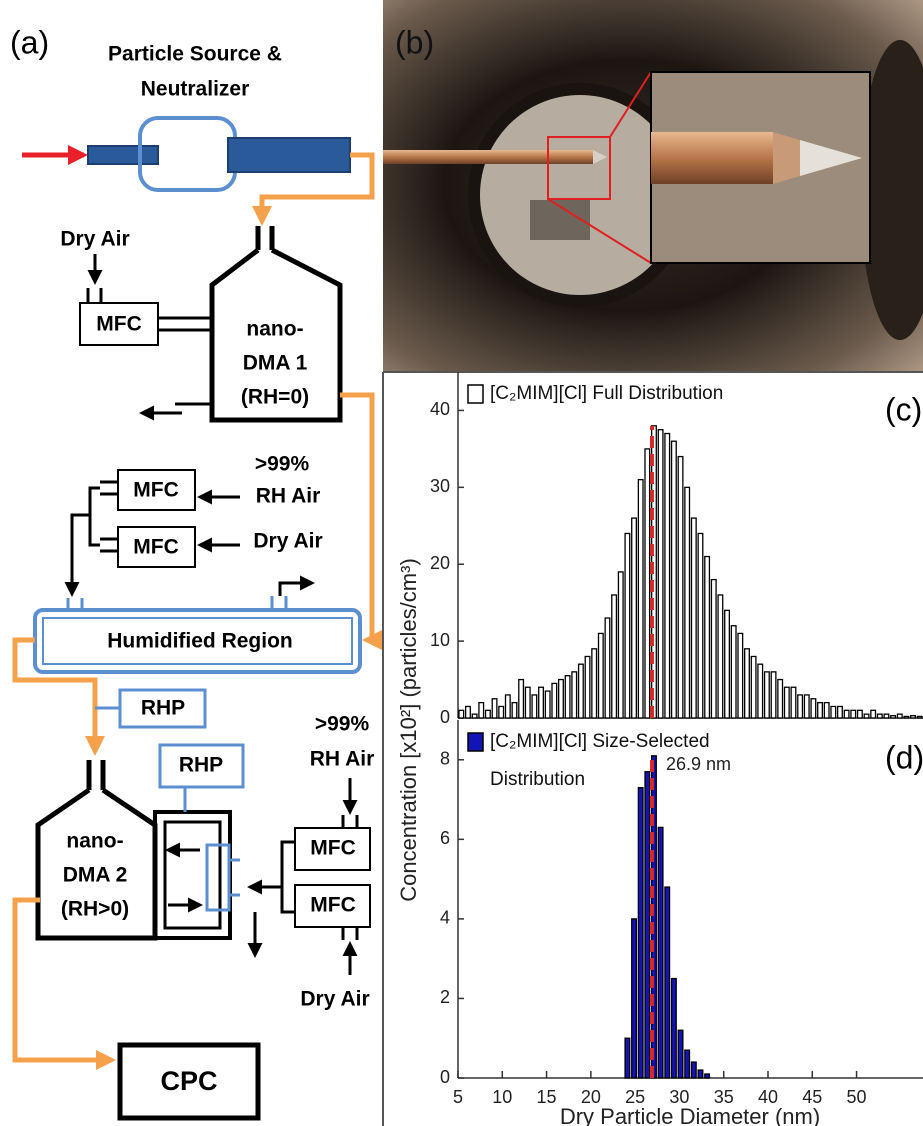 The image size is (923, 1126). What do you see at coordinates (903, 409) in the screenshot?
I see `panel-label: (c)` at bounding box center [903, 409].